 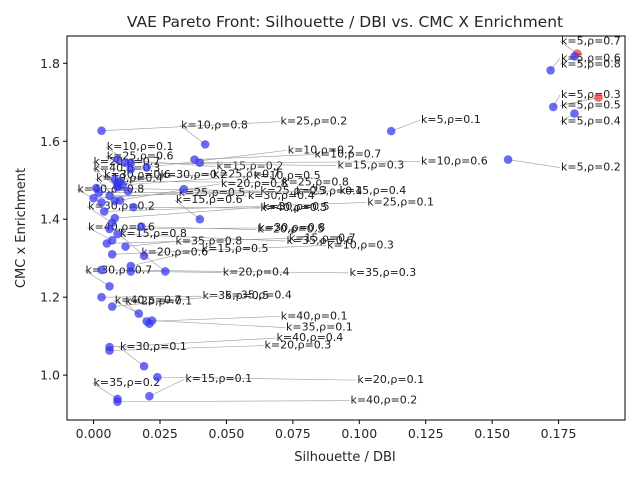 I want to click on point-label: k=20,ρ=0.5, so click(x=290, y=229).